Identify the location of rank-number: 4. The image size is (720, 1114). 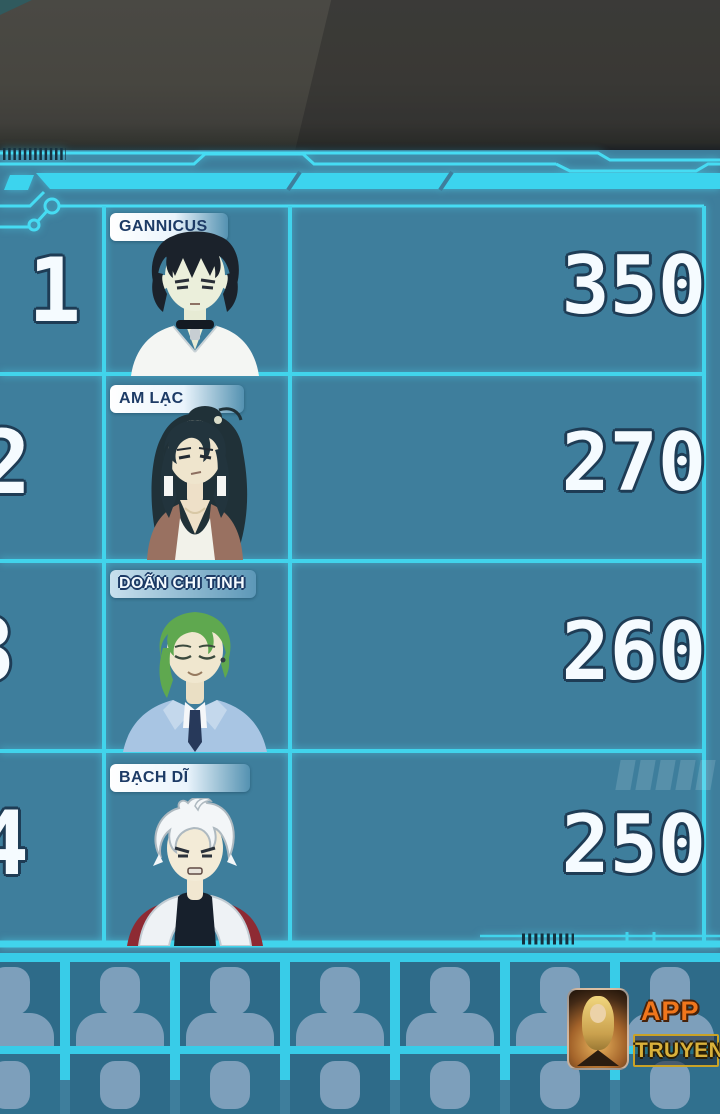
(14, 843).